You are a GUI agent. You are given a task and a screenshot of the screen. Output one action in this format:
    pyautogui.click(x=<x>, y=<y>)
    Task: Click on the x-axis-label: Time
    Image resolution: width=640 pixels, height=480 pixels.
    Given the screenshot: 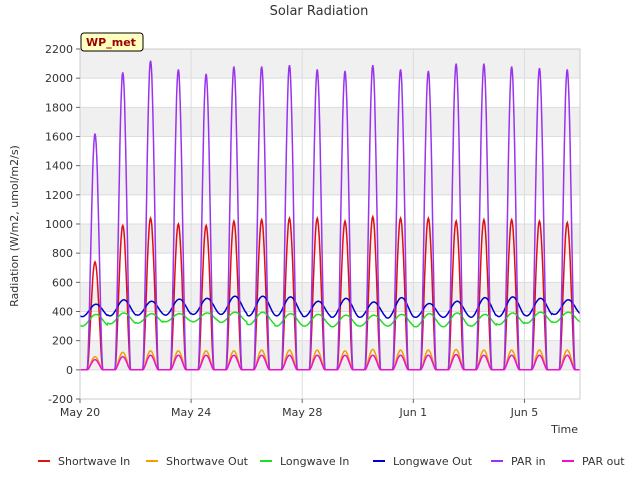 What is the action you would take?
    pyautogui.click(x=564, y=429)
    